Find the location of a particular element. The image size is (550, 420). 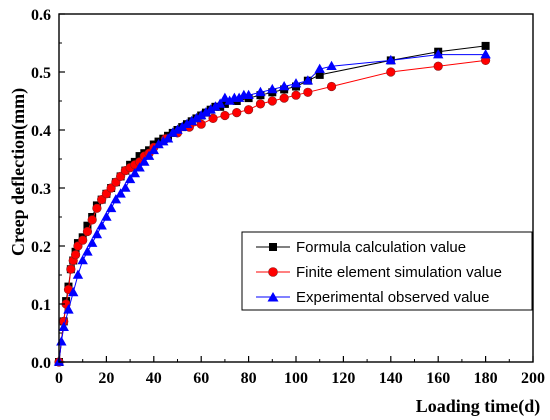

legend-item-finite: Finite element simulation value is located at coordinates (379, 272).